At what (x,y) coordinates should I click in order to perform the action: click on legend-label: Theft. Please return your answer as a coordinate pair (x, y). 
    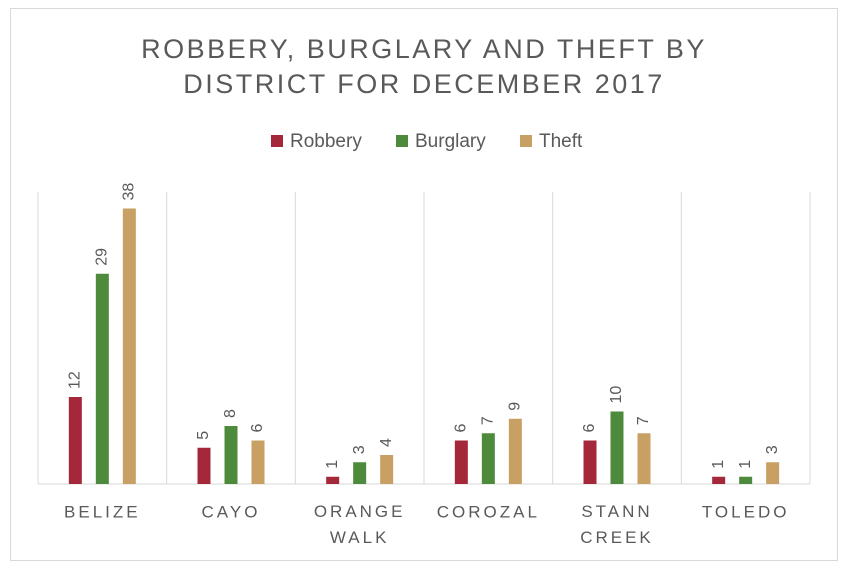
    Looking at the image, I should click on (561, 141).